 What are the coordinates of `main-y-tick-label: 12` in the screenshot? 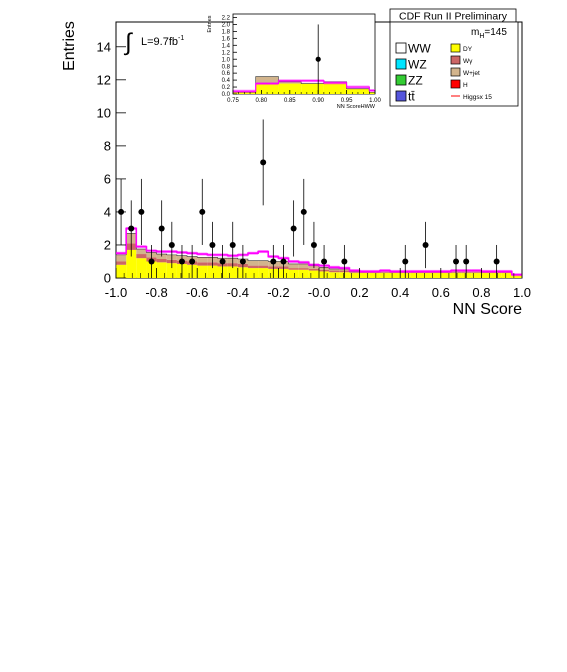 It's located at (104, 79).